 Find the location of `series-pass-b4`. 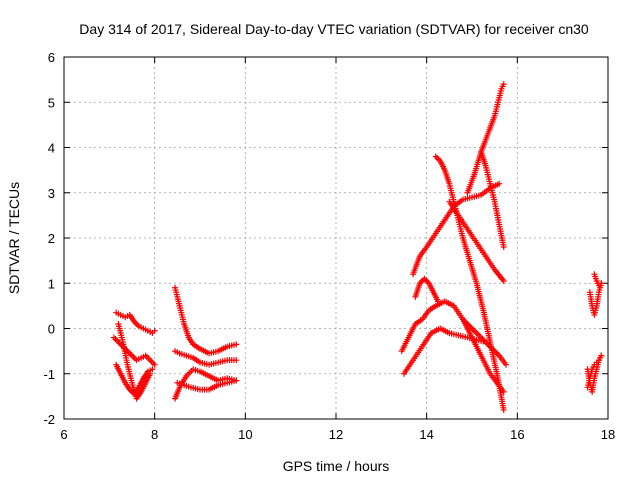

series-pass-b4 is located at coordinates (207, 385).